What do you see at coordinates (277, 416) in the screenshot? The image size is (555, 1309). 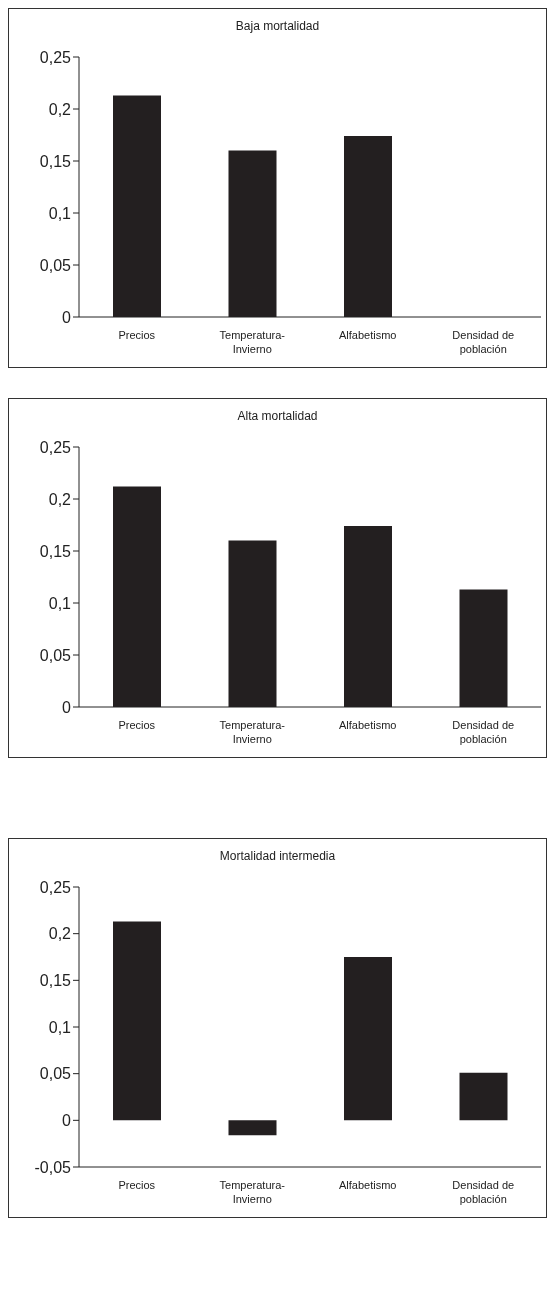 I see `chart-title: Alta mortalidad` at bounding box center [277, 416].